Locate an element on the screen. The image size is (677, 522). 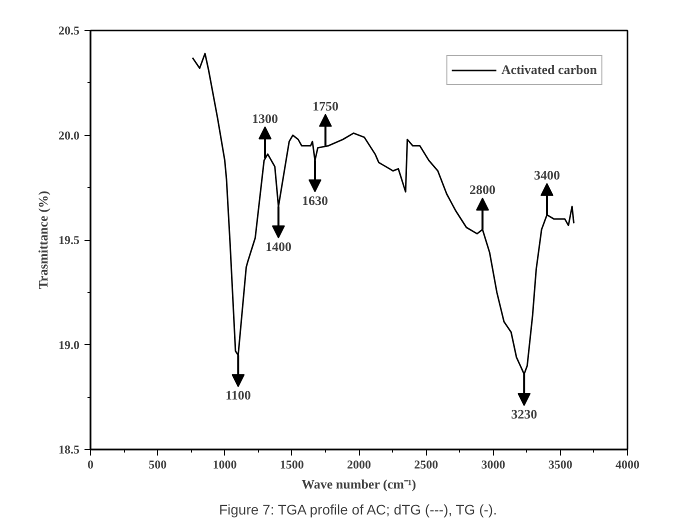
x-tick-label: 4000 is located at coordinates (628, 465).